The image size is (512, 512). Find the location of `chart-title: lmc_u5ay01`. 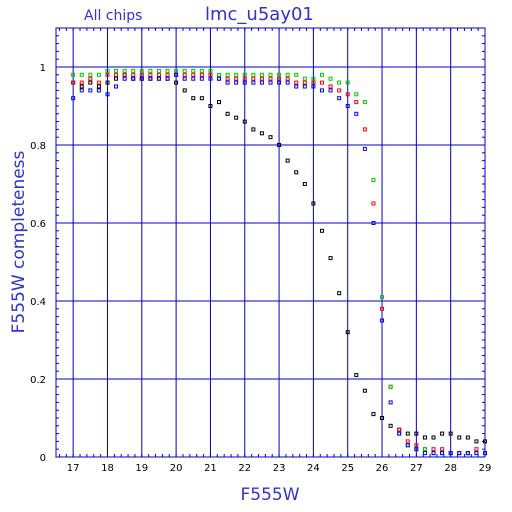

chart-title: lmc_u5ay01 is located at coordinates (259, 14).